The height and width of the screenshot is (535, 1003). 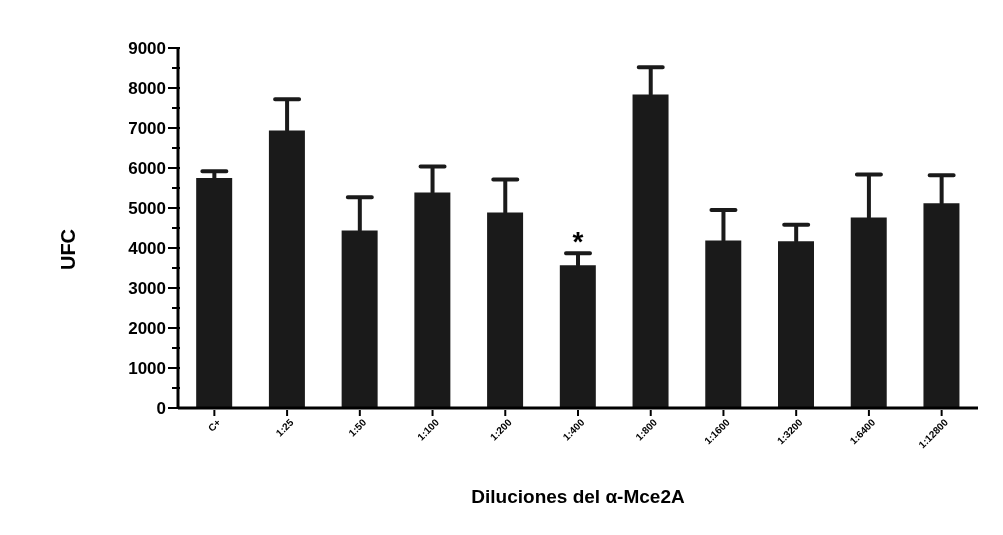 I want to click on x-tick-label: C+, so click(x=214, y=425).